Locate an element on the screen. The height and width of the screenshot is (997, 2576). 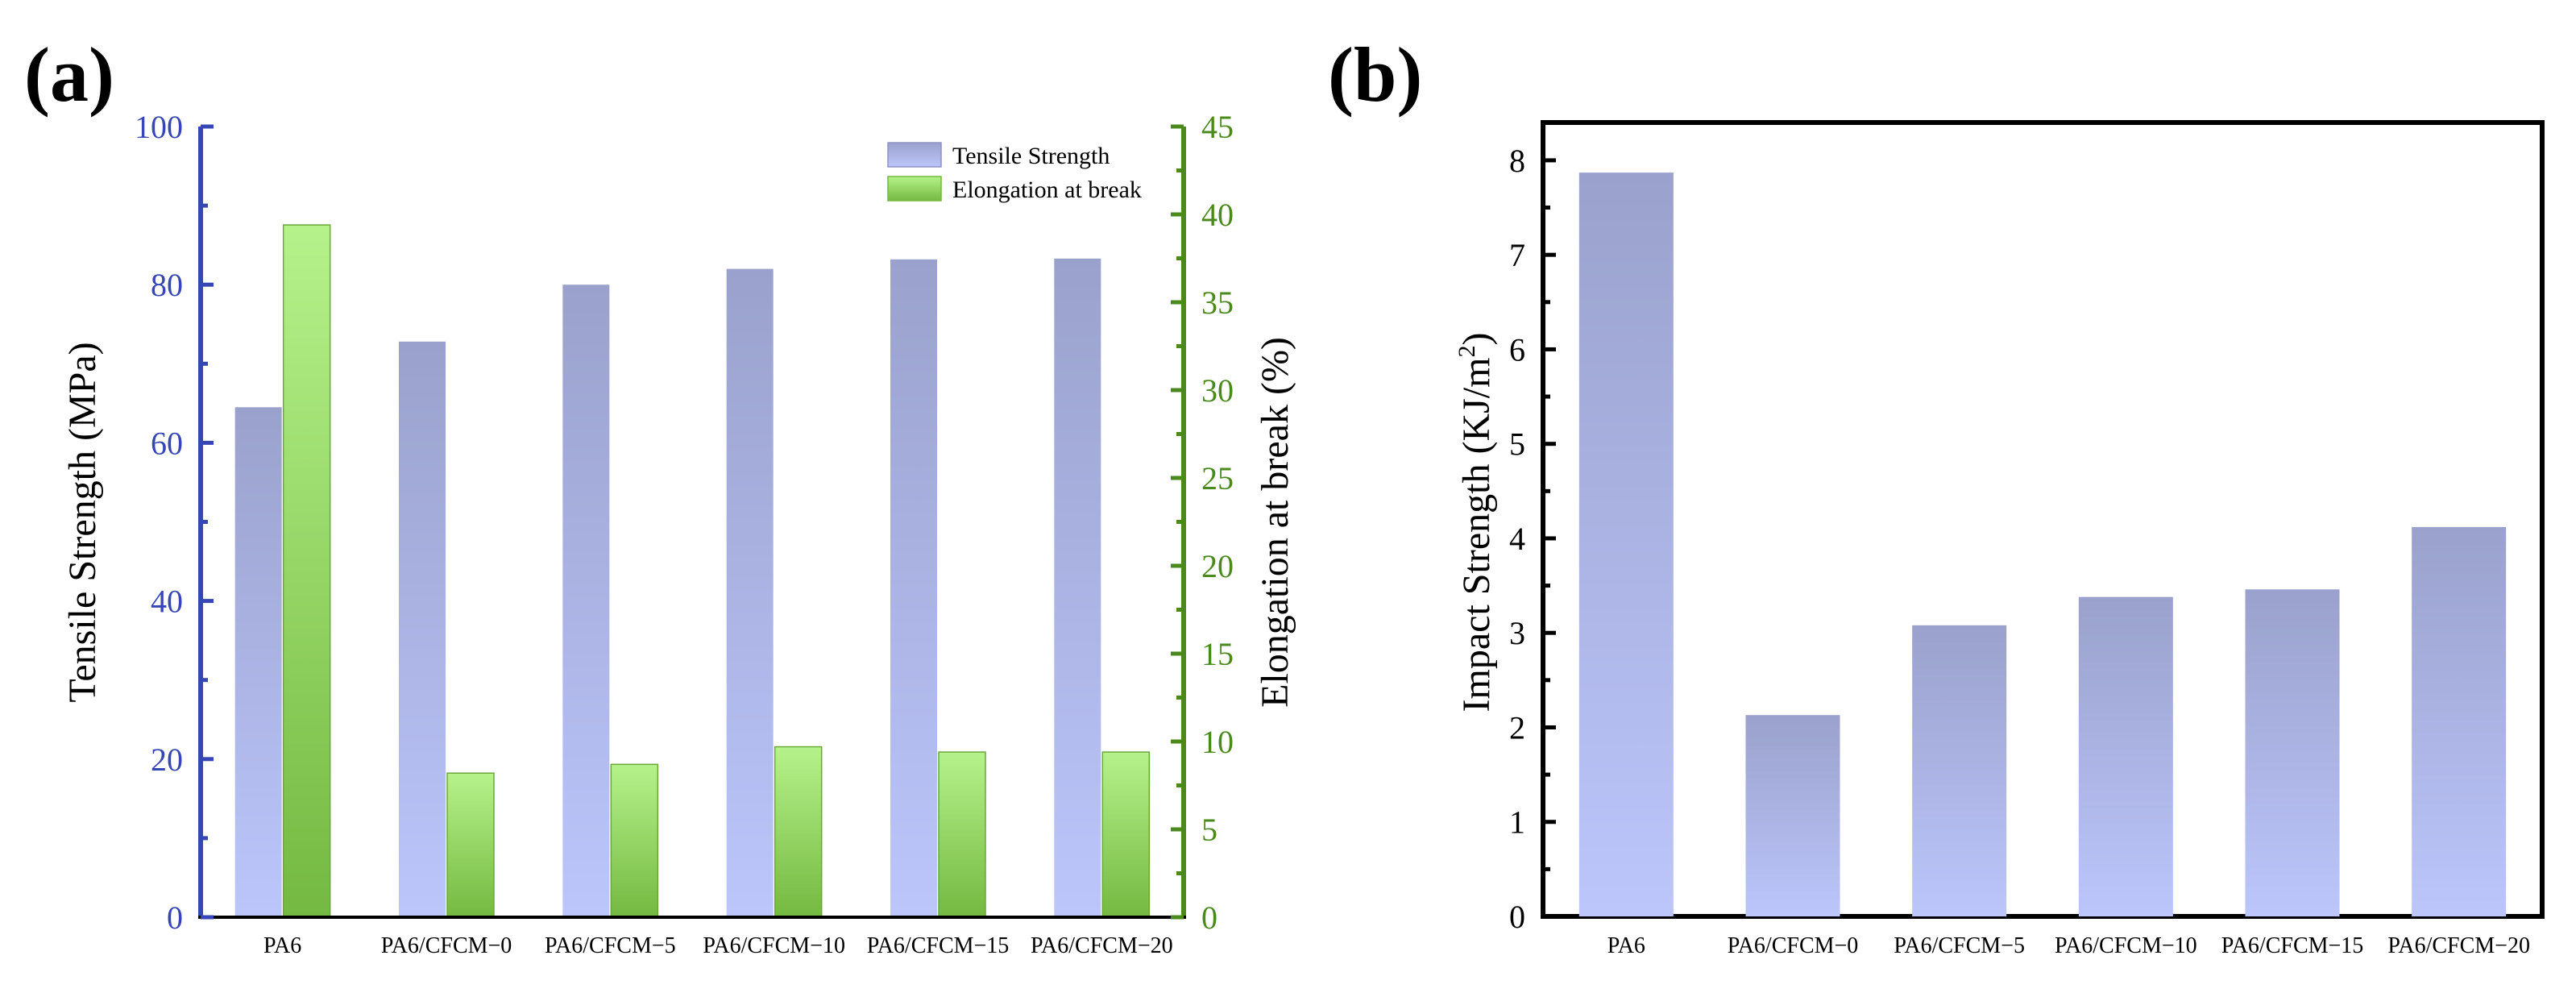
legend: Tensile Strength Elongation at break is located at coordinates (1014, 173).